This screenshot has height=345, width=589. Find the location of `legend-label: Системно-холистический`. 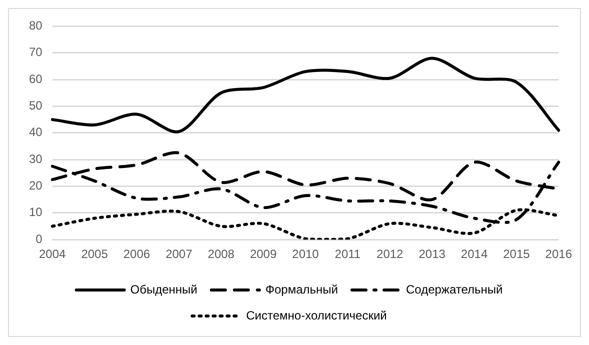

legend-label: Системно-холистический is located at coordinates (316, 315).